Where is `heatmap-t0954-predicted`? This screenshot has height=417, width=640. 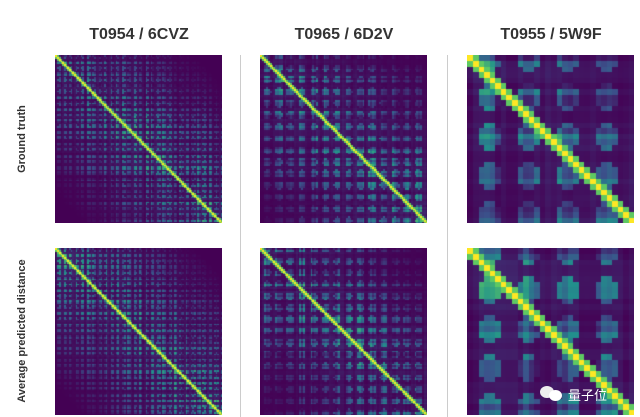 heatmap-t0954-predicted is located at coordinates (138, 331).